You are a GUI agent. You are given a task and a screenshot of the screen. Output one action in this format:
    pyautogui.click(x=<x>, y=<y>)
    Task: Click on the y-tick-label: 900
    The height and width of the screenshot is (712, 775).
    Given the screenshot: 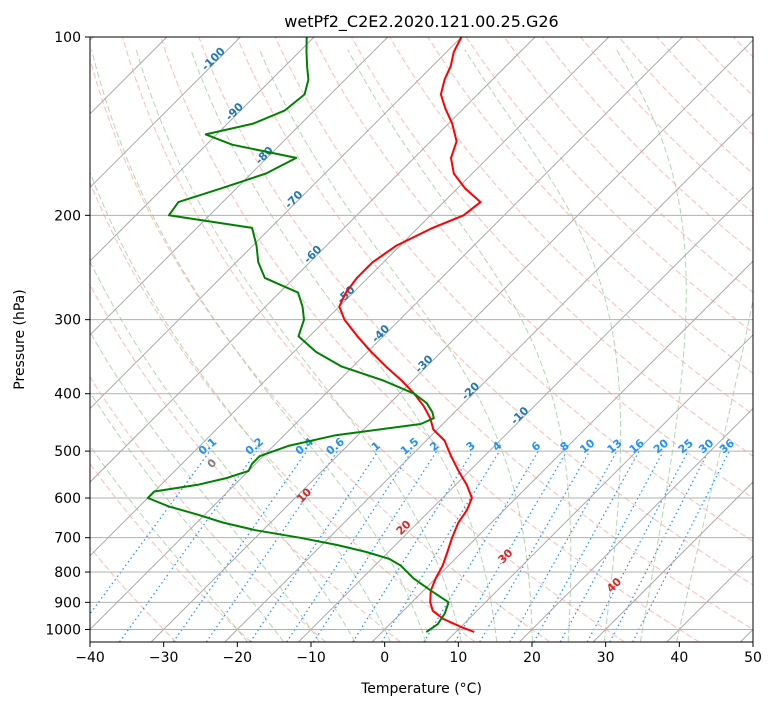 What is the action you would take?
    pyautogui.click(x=67, y=603)
    